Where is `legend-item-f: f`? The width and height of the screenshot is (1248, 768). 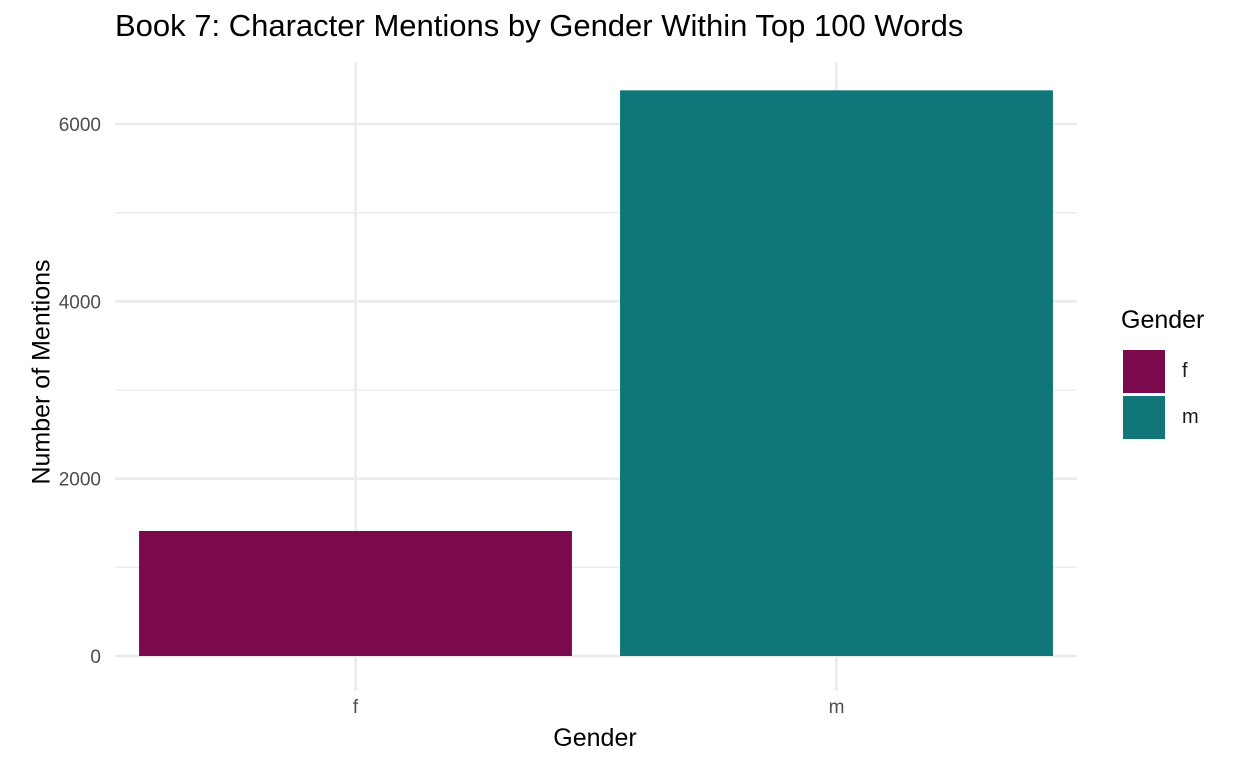 legend-item-f: f is located at coordinates (1178, 371).